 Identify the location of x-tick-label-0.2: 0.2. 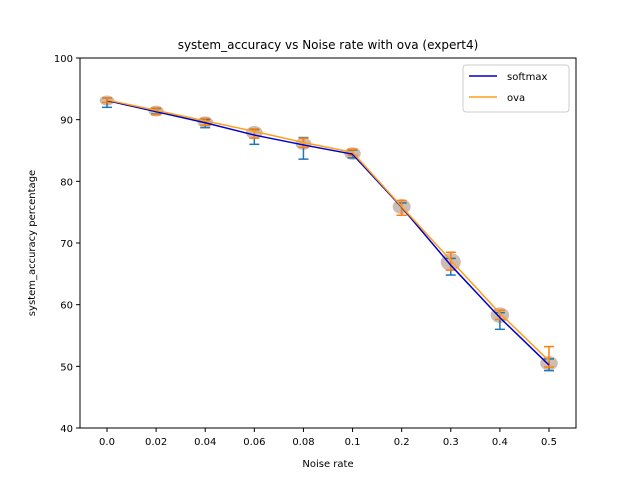
(402, 442).